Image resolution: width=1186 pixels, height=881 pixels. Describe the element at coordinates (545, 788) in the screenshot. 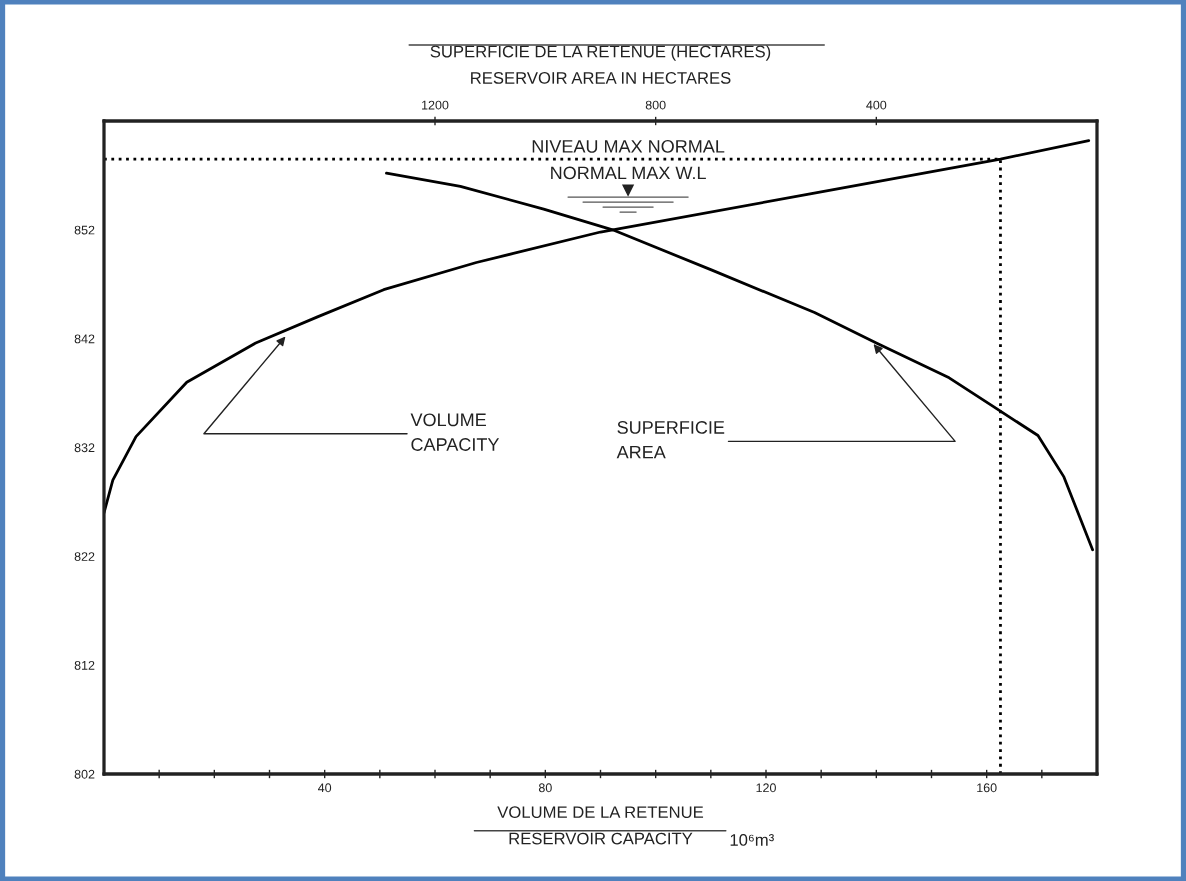

I see `x-tick-label: 80` at that location.